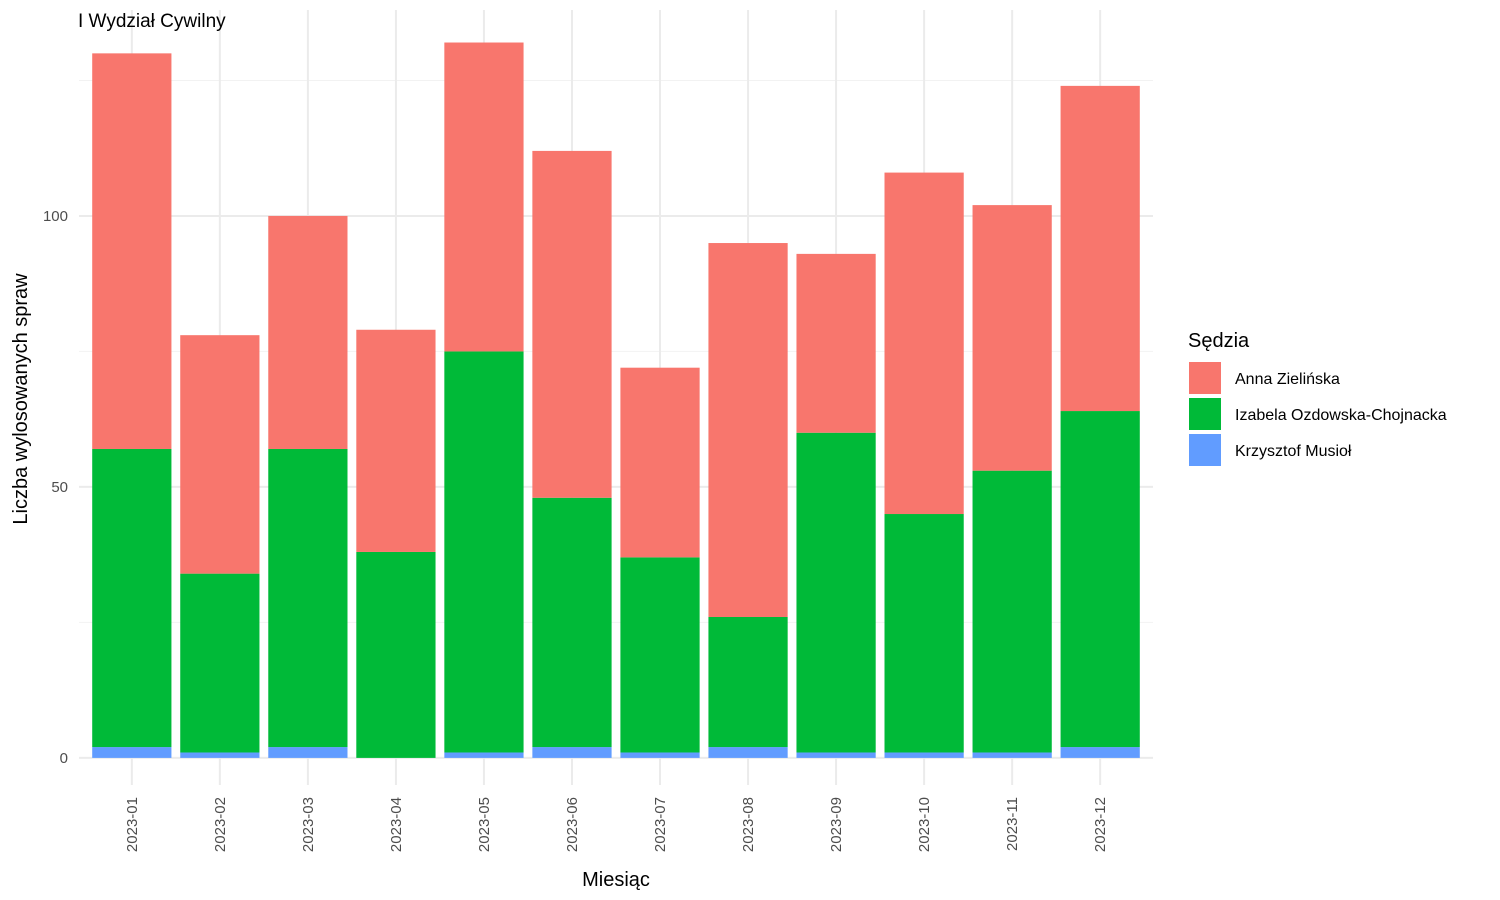 The height and width of the screenshot is (900, 1500). What do you see at coordinates (1205, 450) in the screenshot?
I see `legend-key-krzysztof-musio-` at bounding box center [1205, 450].